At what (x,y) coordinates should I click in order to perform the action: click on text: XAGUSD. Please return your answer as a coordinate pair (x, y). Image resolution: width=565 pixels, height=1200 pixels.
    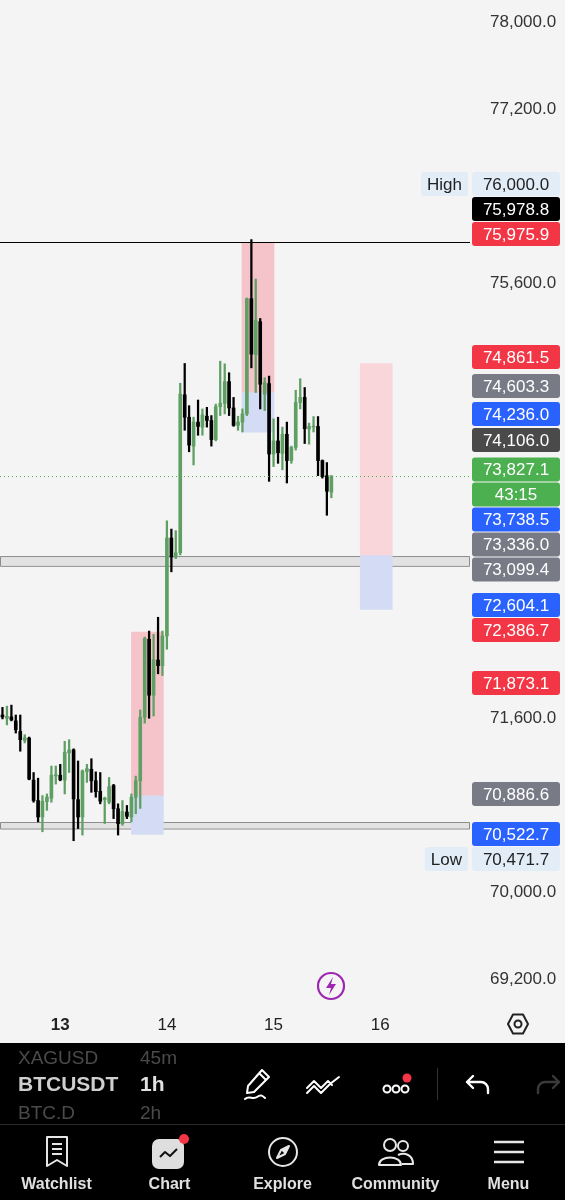
    Looking at the image, I should click on (58, 1058).